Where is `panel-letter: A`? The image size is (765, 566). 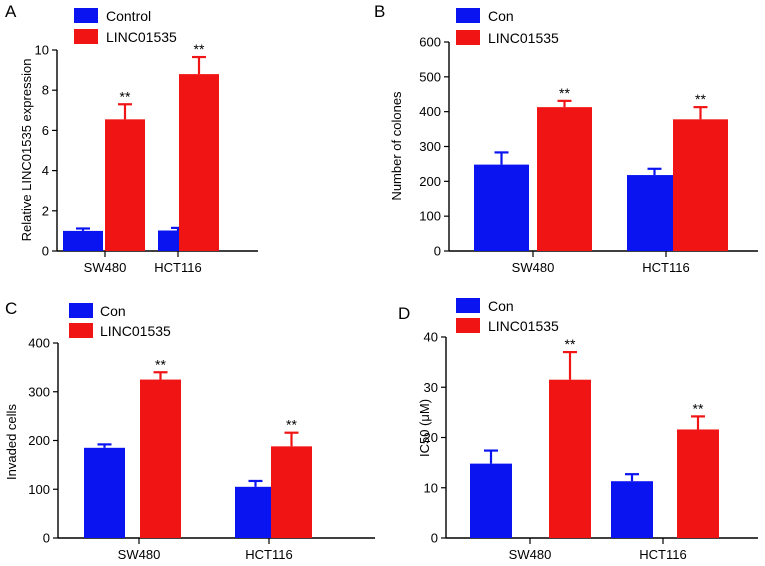
panel-letter: A is located at coordinates (11, 11).